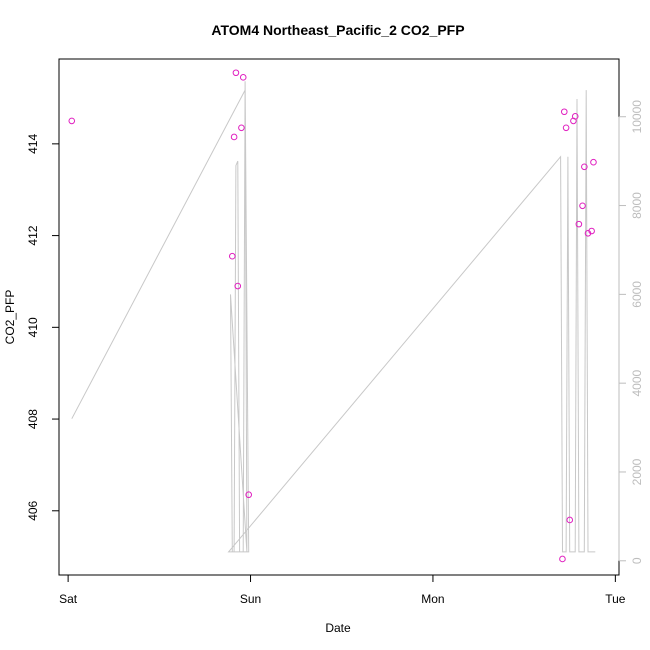 This screenshot has height=650, width=650. What do you see at coordinates (10, 317) in the screenshot?
I see `y-axis-label: CO2_PFP` at bounding box center [10, 317].